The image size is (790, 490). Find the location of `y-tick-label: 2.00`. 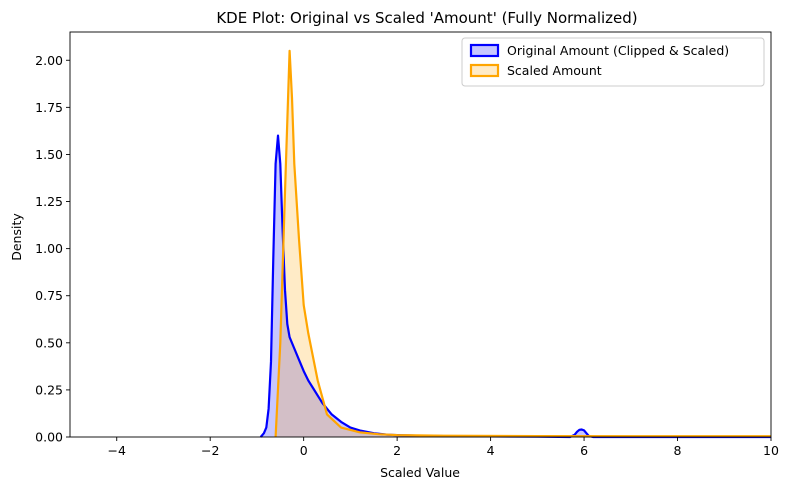

y-tick-label: 2.00 is located at coordinates (49, 60).